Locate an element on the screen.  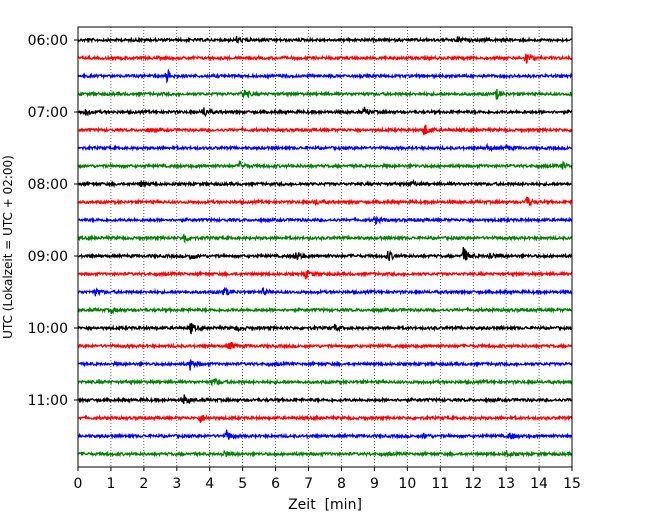
x-tick-label: 5 is located at coordinates (242, 484).